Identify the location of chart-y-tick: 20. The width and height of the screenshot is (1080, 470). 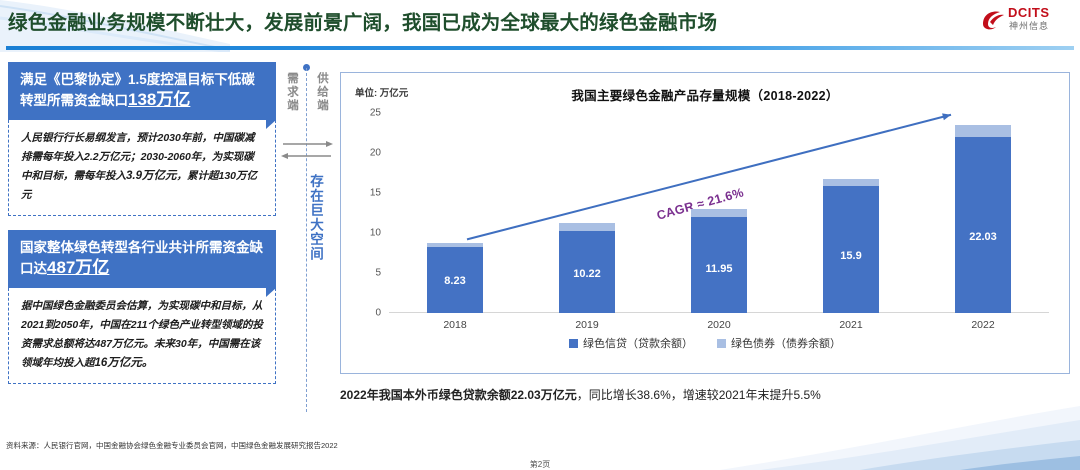
(375, 153).